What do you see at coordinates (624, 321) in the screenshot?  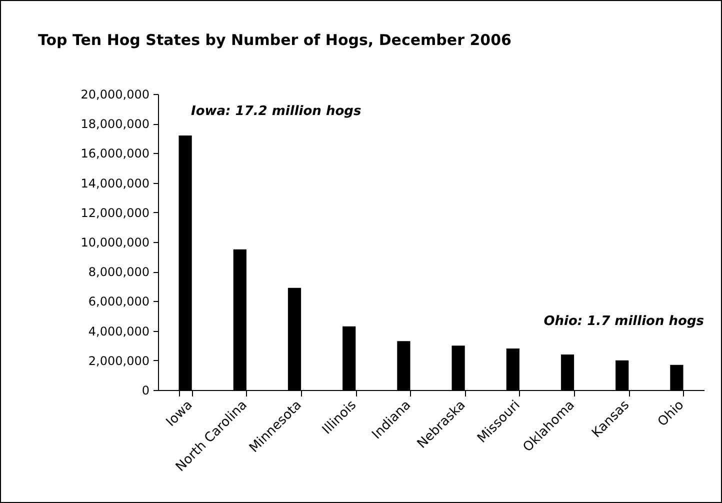 I see `annotation: Ohio: 1.7 million hogs` at bounding box center [624, 321].